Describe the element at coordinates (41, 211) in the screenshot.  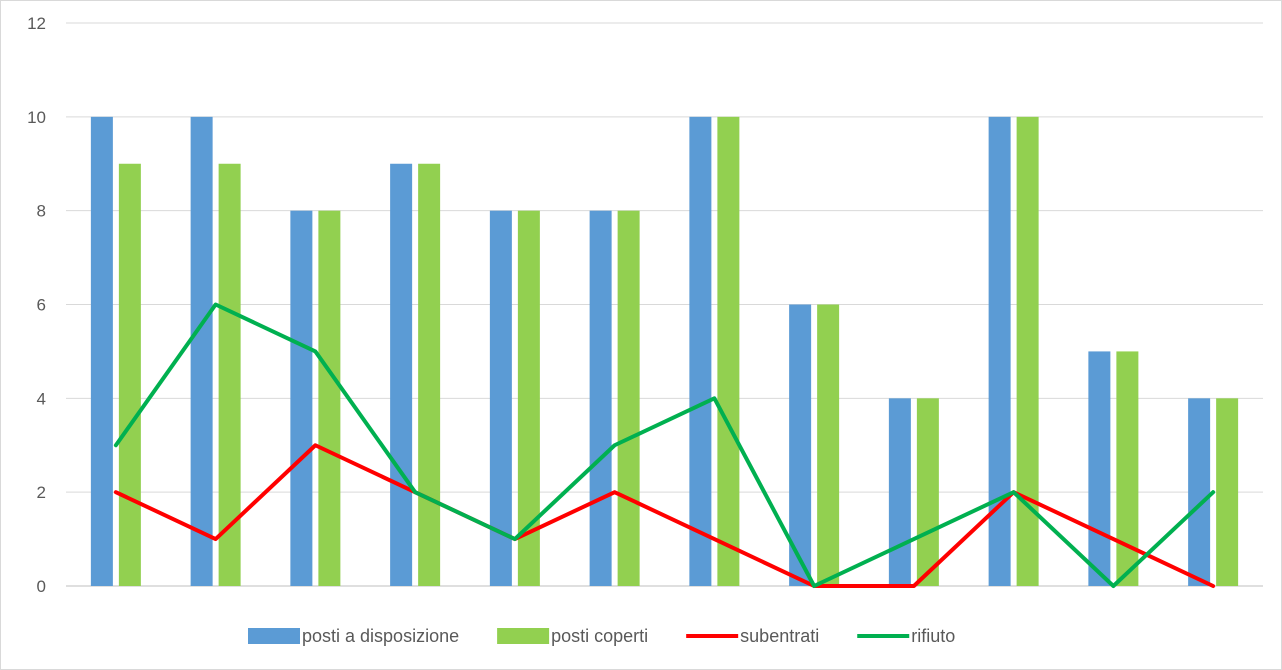
I see `y-tick-label: 8` at that location.